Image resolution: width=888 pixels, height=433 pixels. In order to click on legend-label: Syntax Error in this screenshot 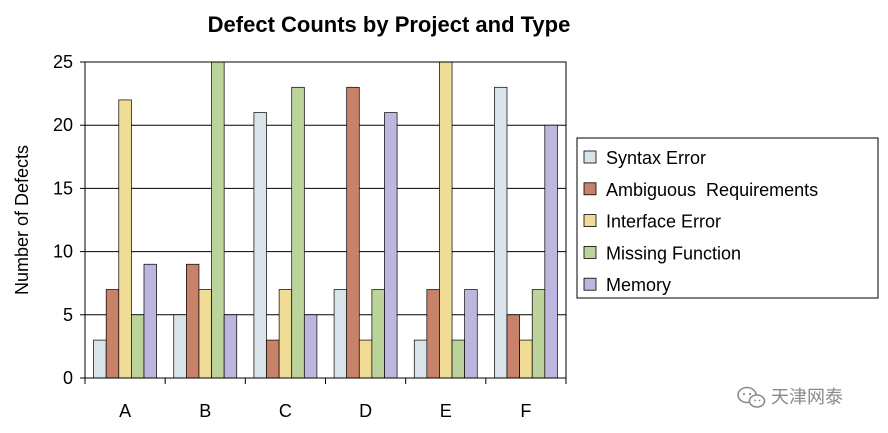, I will do `click(656, 158)`.